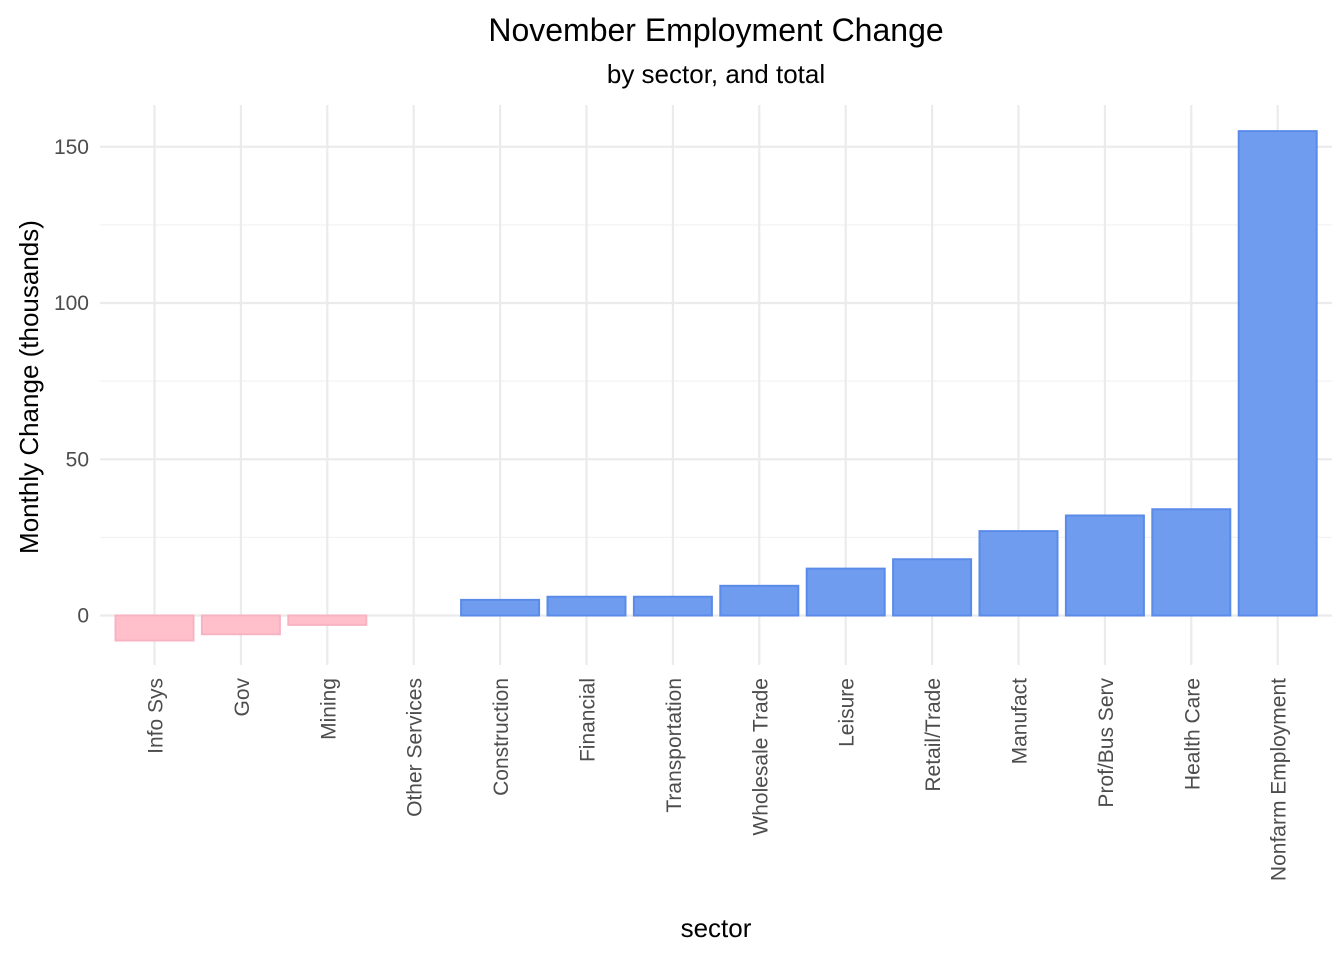  What do you see at coordinates (415, 747) in the screenshot?
I see `x-tick-label: Other Services` at bounding box center [415, 747].